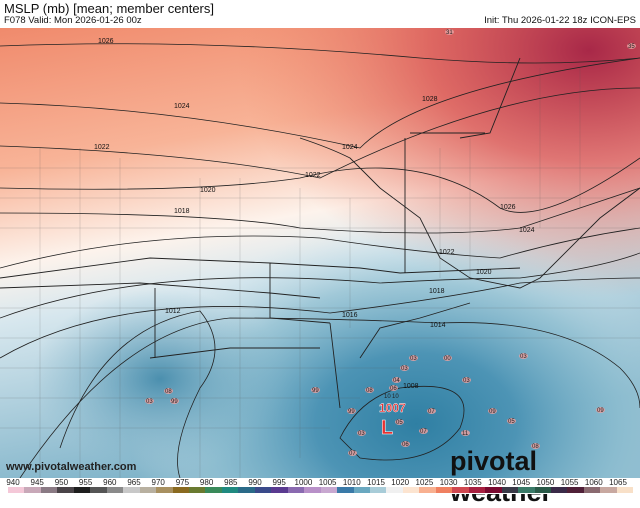 The width and height of the screenshot is (640, 508). Describe the element at coordinates (71, 467) in the screenshot. I see `website-watermark: www.pivotalweather.com` at that location.